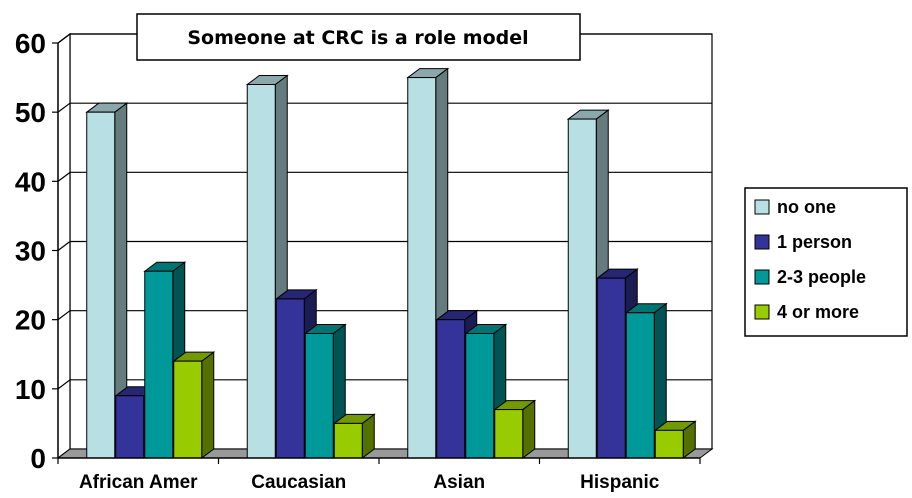 The width and height of the screenshot is (912, 498). What do you see at coordinates (675, 439) in the screenshot?
I see `bar-hispanic-4-or-more` at bounding box center [675, 439].